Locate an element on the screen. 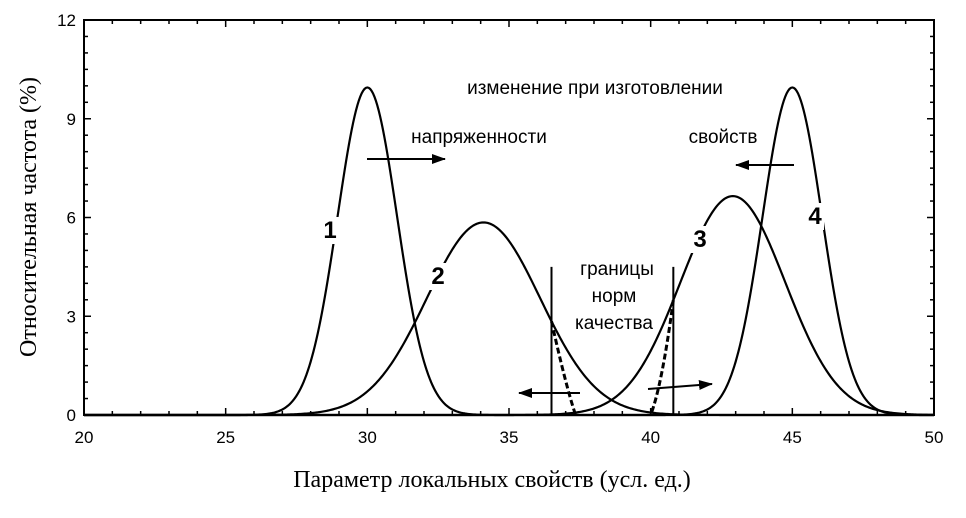 This screenshot has width=966, height=518. x-tick-label: 35 is located at coordinates (509, 437).